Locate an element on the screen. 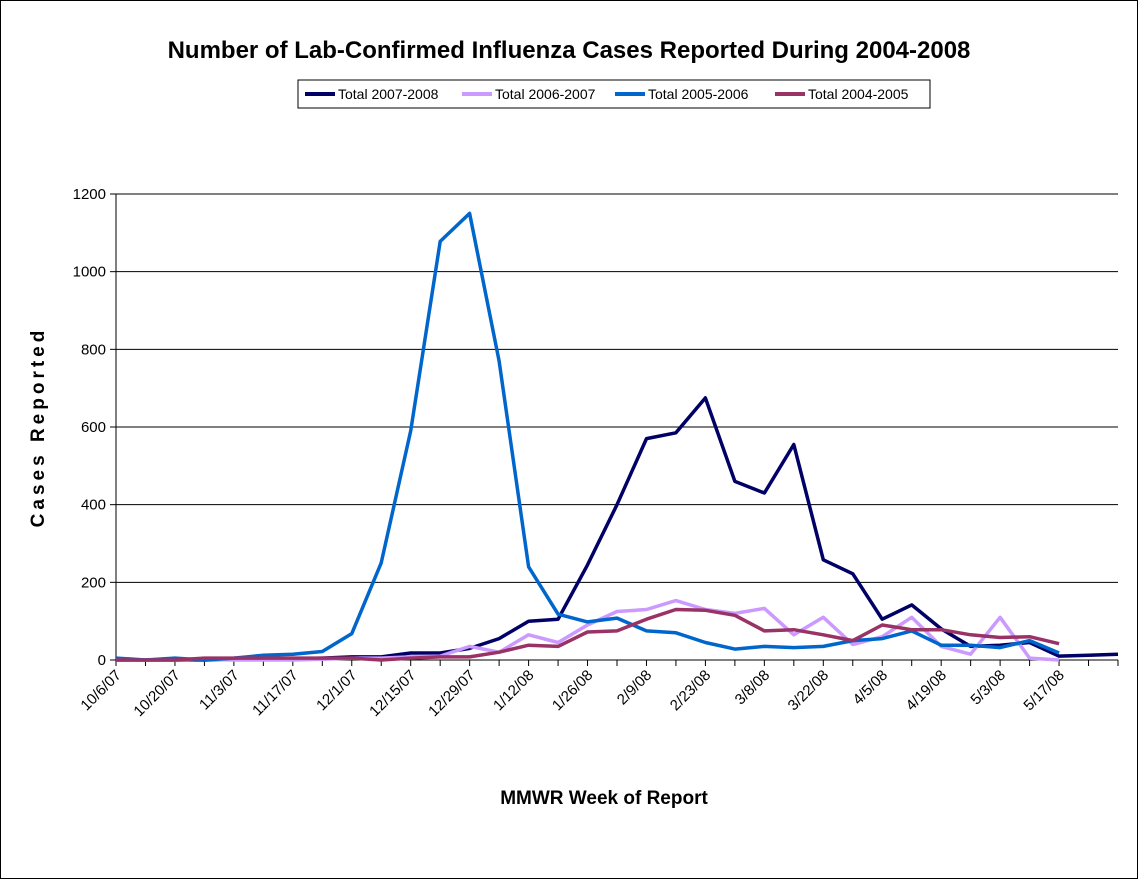 Image resolution: width=1138 pixels, height=879 pixels. y-tick-label: 200 is located at coordinates (93, 582).